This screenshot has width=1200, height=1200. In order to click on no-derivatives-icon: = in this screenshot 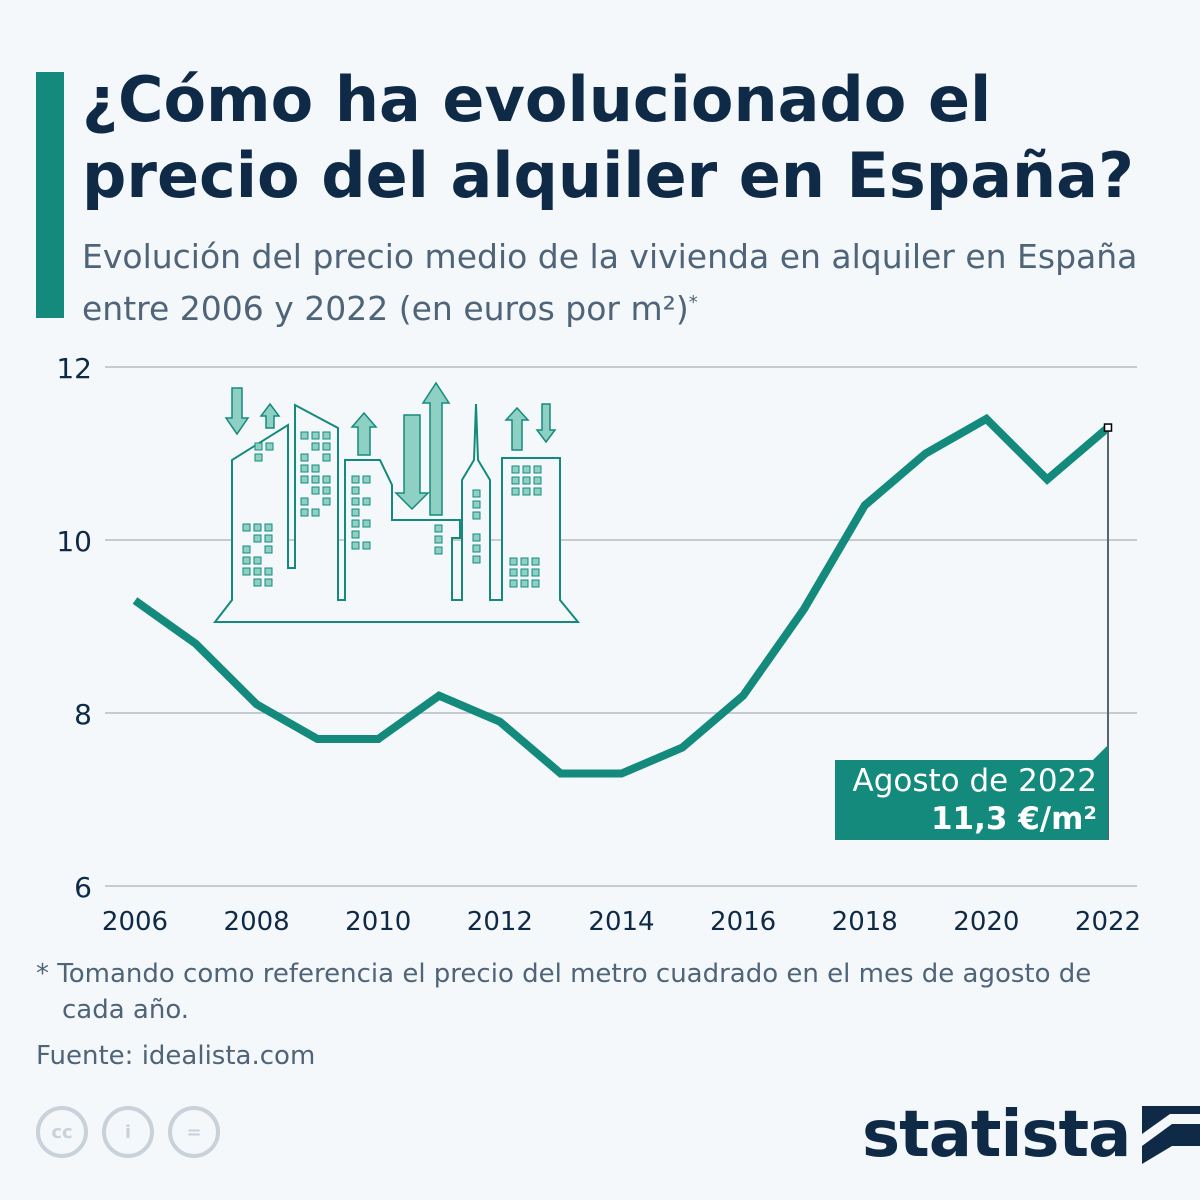, I will do `click(194, 1132)`.